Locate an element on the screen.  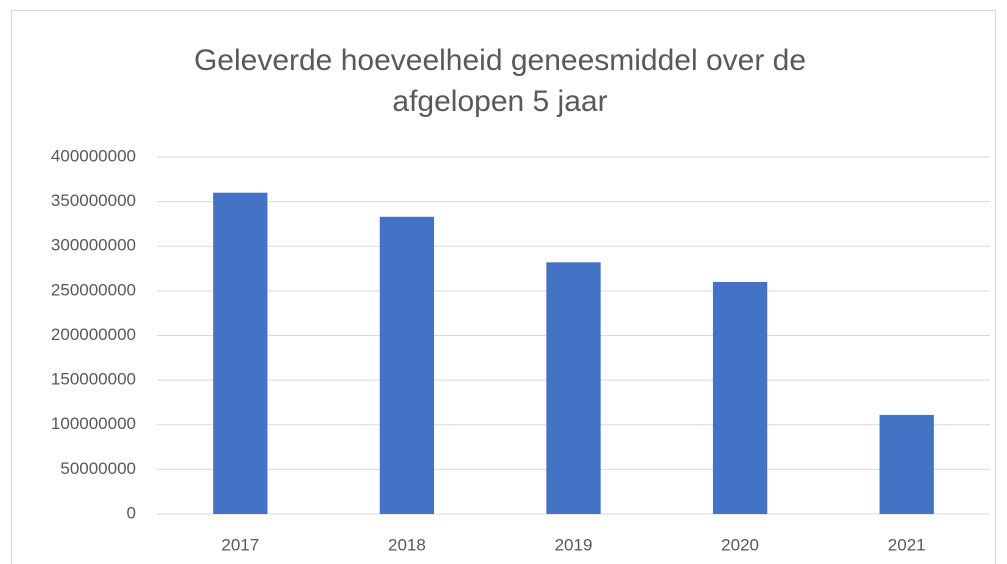
y-tick-label: 0 is located at coordinates (131, 512).